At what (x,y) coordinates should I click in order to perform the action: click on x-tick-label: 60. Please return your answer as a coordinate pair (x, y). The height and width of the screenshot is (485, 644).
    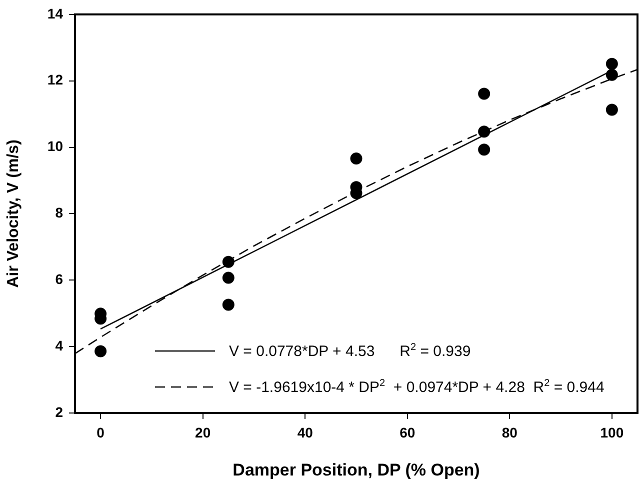
    Looking at the image, I should click on (408, 432).